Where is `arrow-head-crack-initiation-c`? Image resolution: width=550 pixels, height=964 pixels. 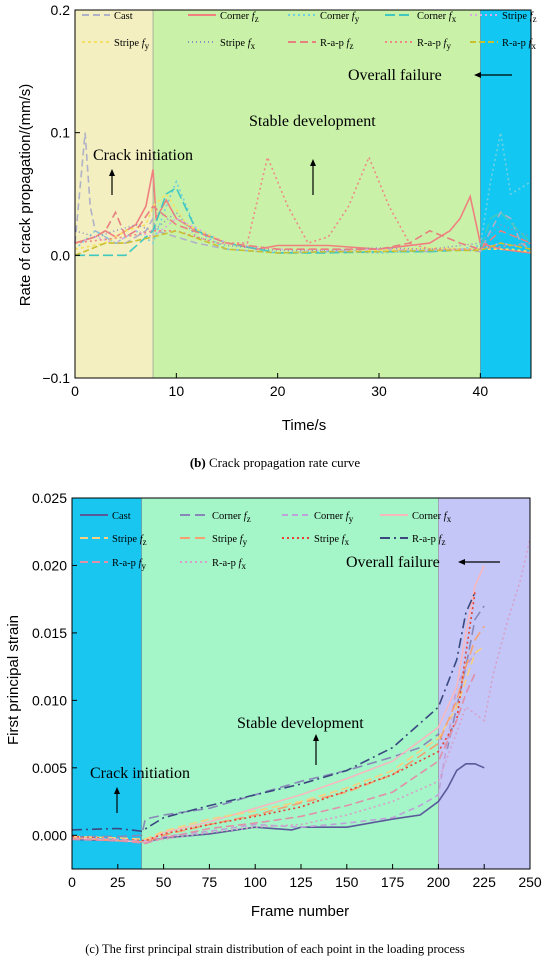
arrow-head-crack-initiation-c is located at coordinates (117, 790).